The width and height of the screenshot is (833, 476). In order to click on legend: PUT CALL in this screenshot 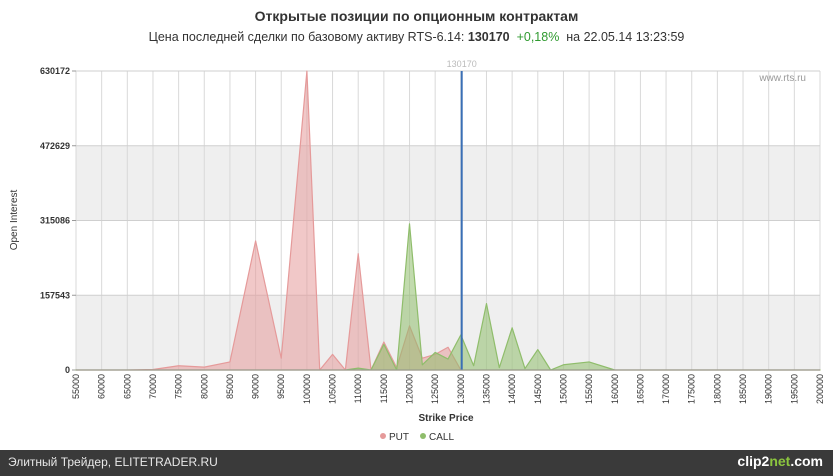, I will do `click(417, 437)`.